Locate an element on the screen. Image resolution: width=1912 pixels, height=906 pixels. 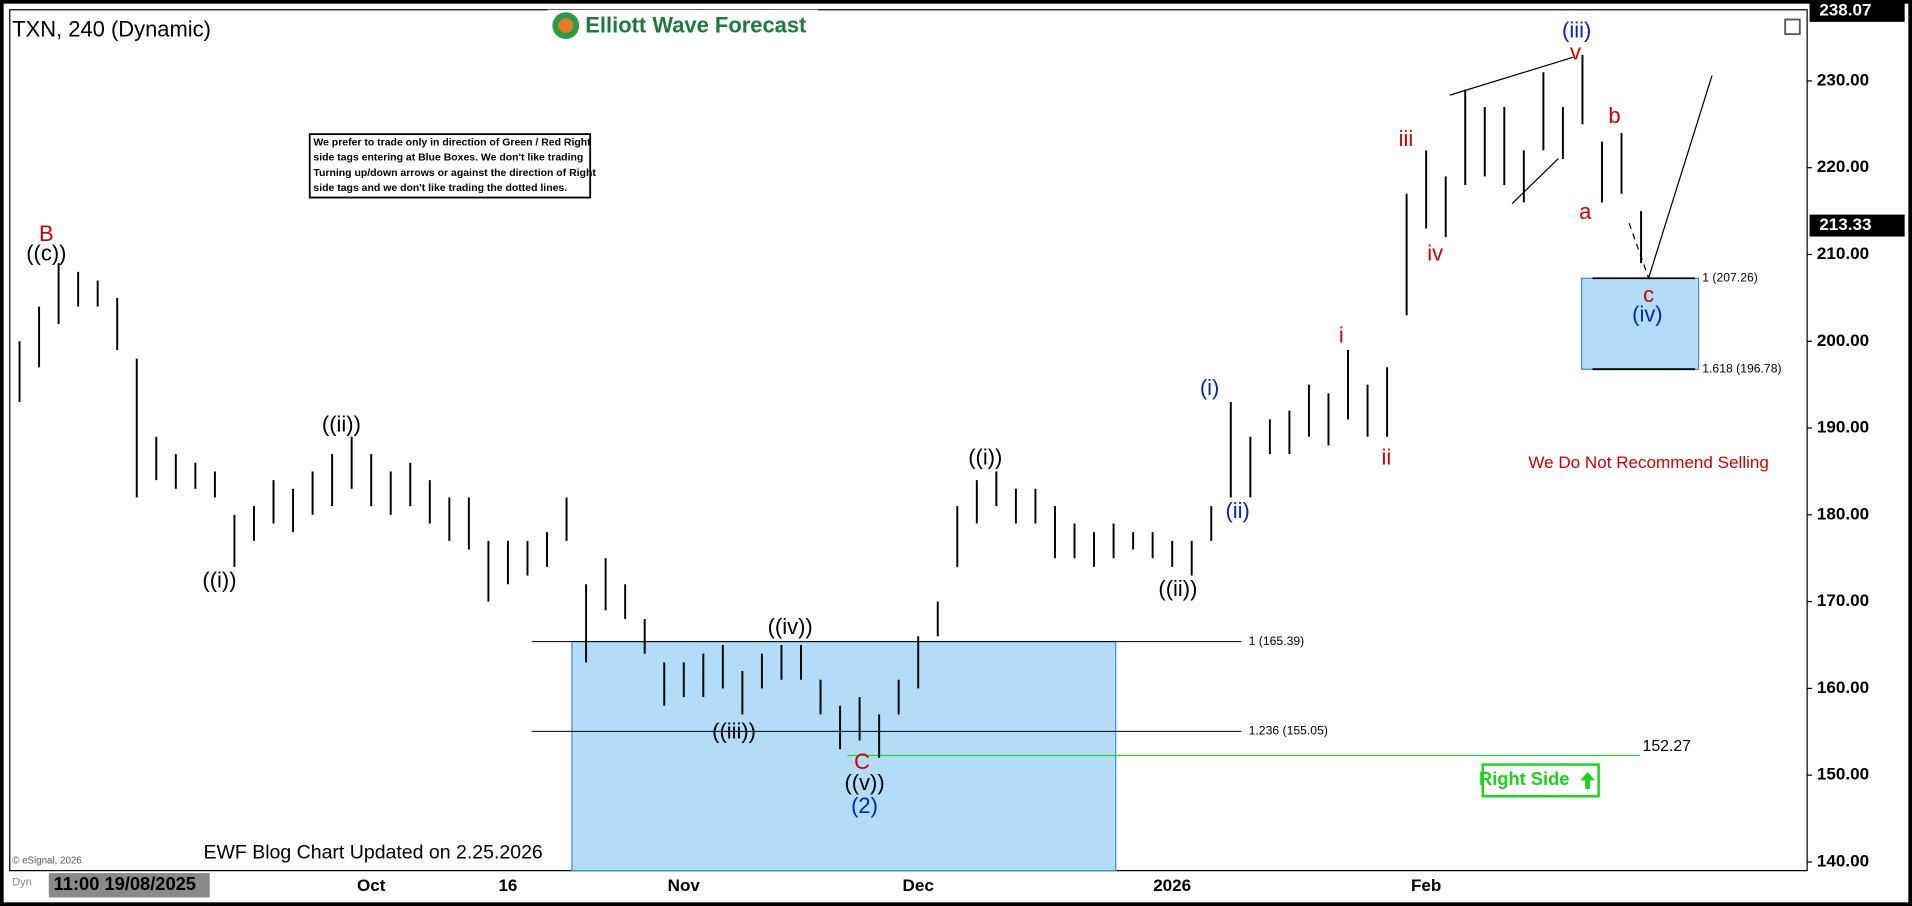
x-tick-label: 2026 is located at coordinates (1172, 885).